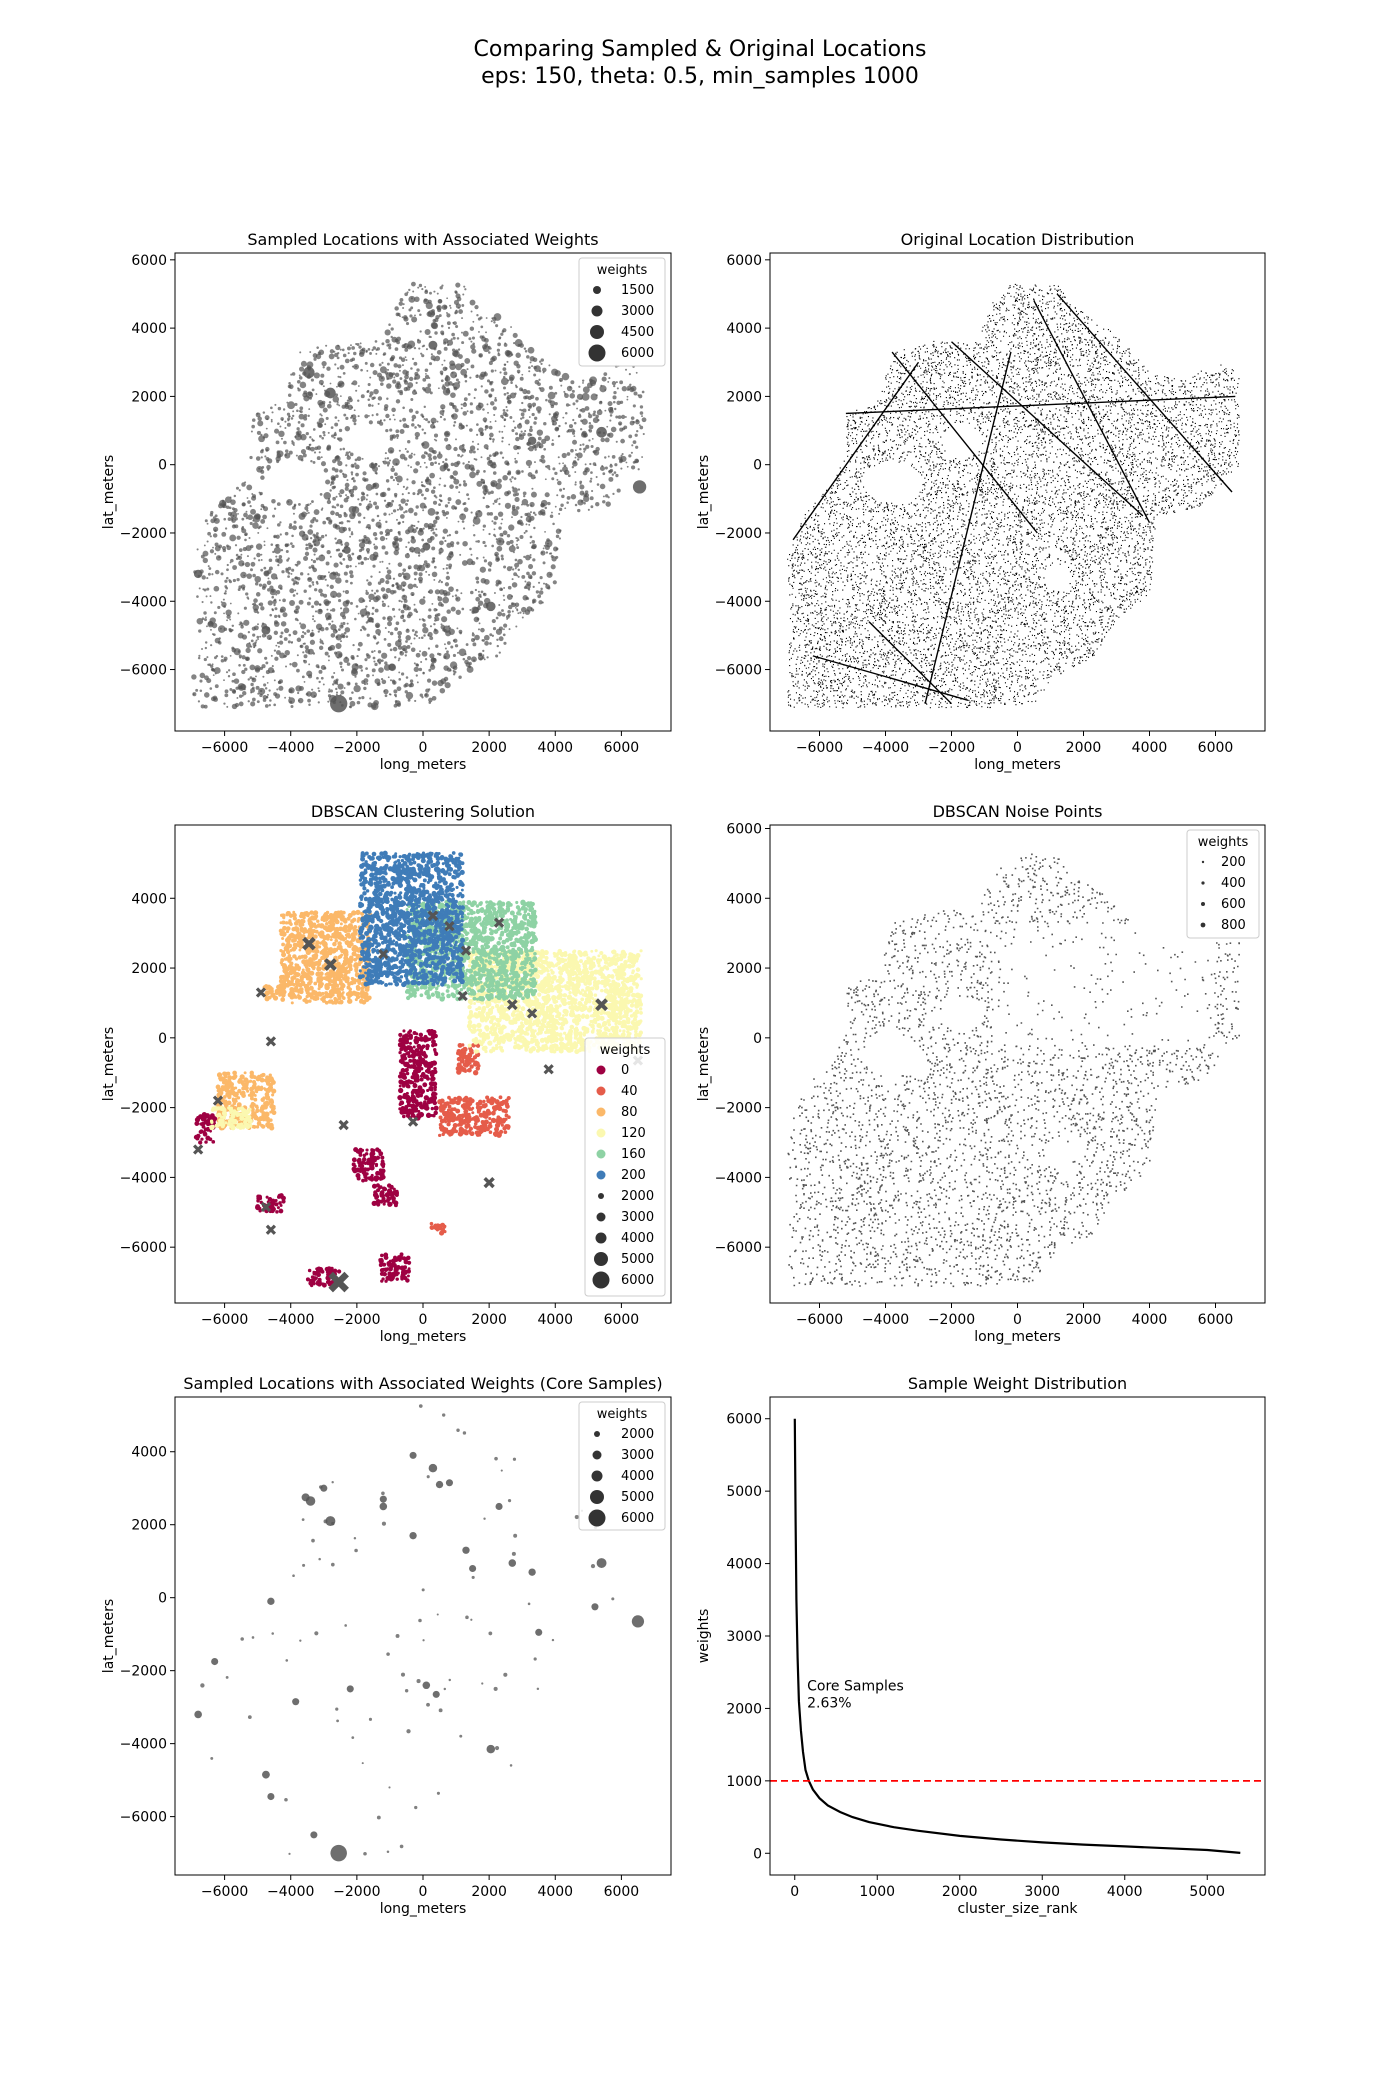 Image resolution: width=1400 pixels, height=2100 pixels. I want to click on y-tick-label-dbscan: −6000, so click(143, 1248).